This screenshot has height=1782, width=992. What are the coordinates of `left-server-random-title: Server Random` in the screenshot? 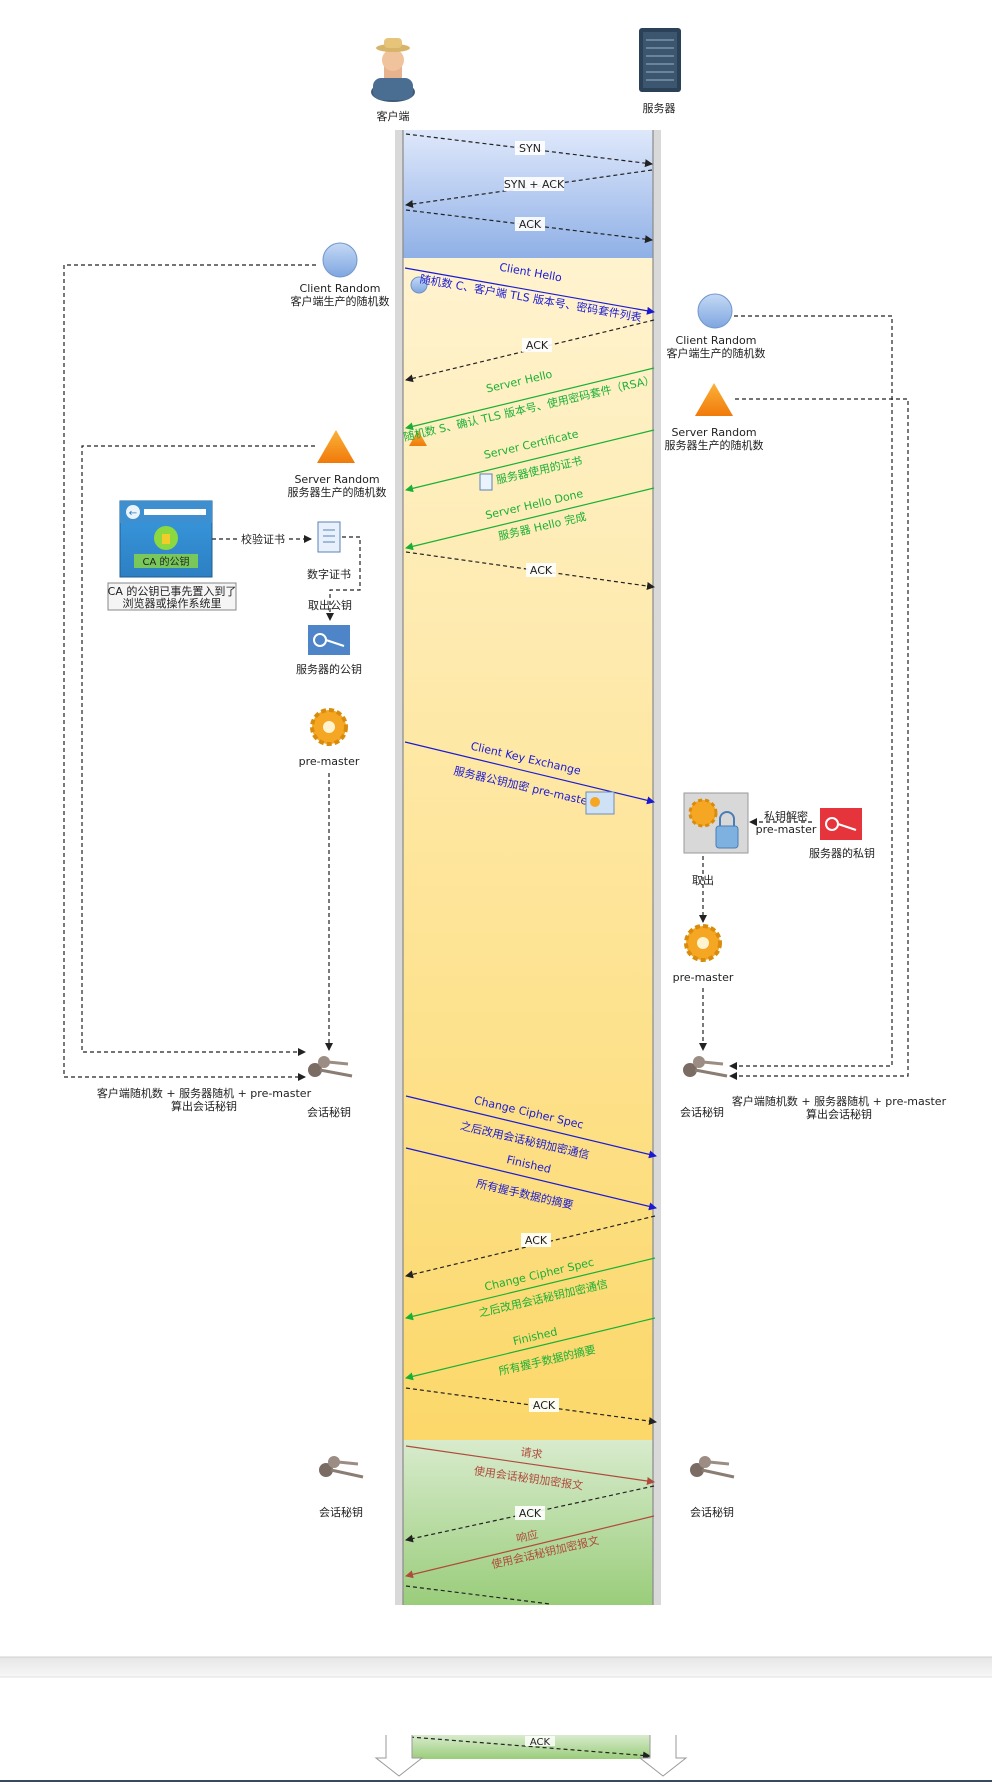 It's located at (336, 479).